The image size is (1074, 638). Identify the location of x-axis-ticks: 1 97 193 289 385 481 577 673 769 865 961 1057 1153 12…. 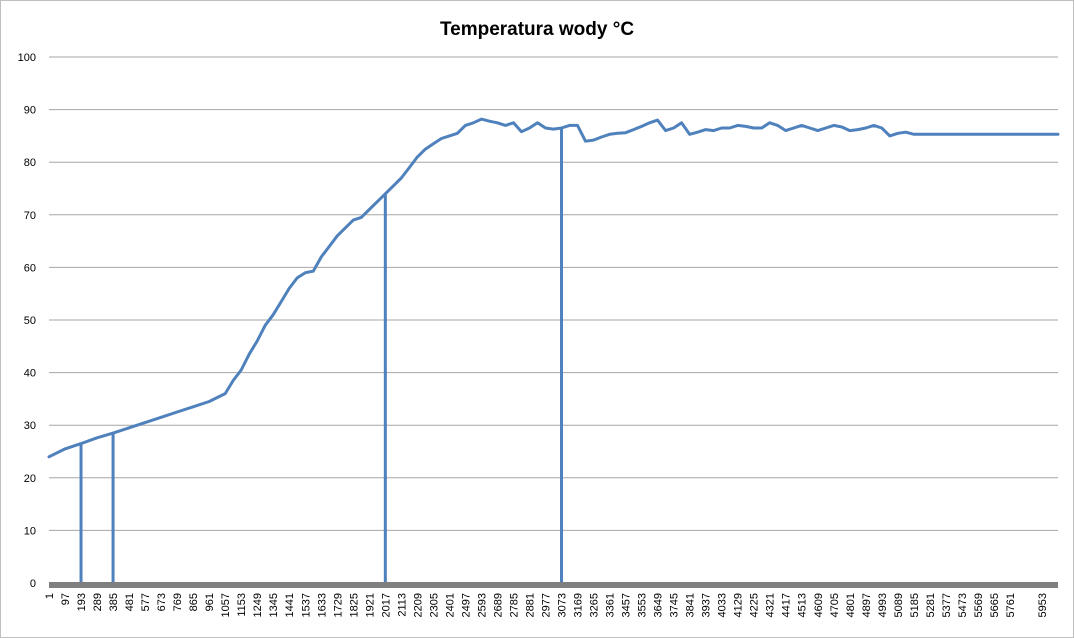
(546, 605).